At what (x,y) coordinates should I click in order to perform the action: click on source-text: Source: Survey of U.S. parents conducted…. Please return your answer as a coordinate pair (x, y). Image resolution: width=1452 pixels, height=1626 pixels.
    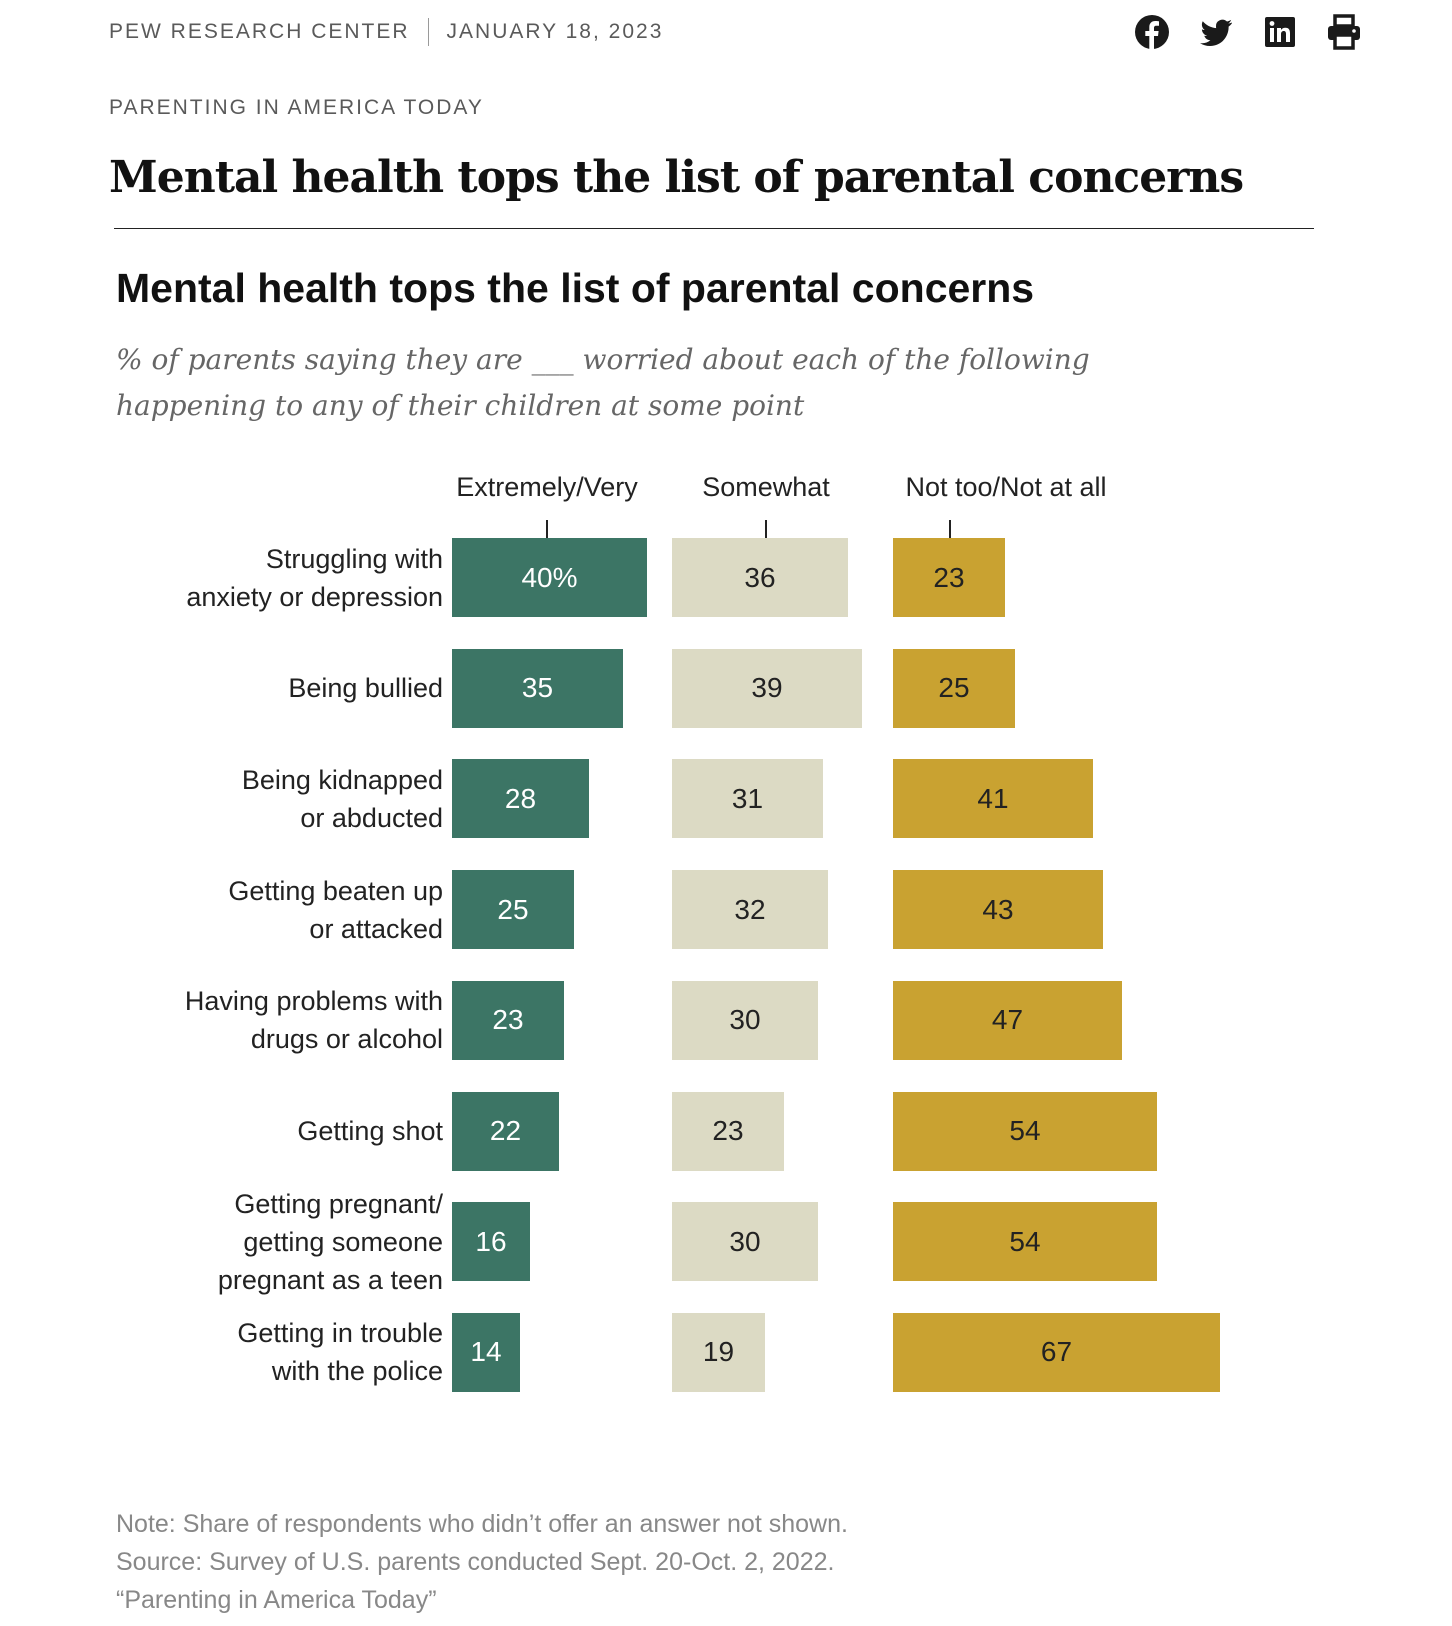
    Looking at the image, I should click on (475, 1562).